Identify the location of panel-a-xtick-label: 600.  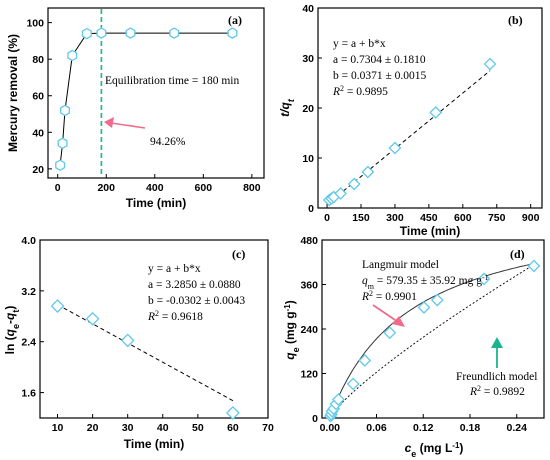
(204, 188).